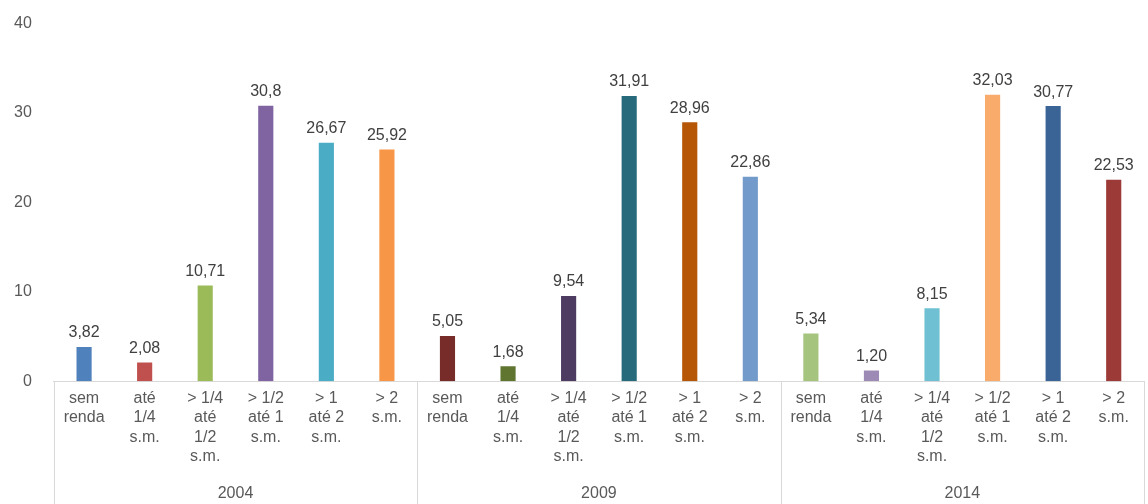 The width and height of the screenshot is (1148, 504). I want to click on y-tick-label: 30, so click(23, 112).